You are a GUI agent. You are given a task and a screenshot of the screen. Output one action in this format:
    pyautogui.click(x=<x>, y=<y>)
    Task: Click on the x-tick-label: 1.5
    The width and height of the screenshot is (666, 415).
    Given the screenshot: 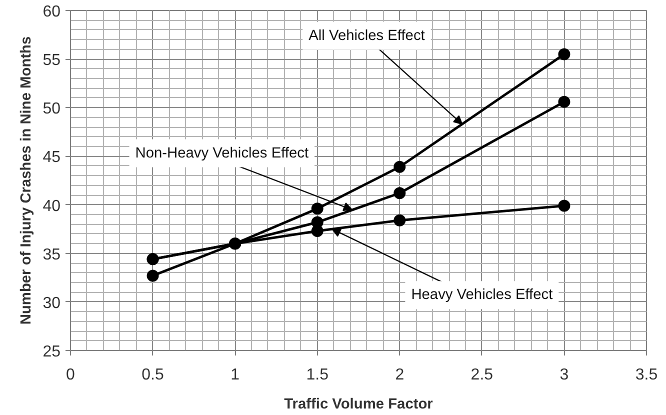 What is the action you would take?
    pyautogui.click(x=317, y=375)
    